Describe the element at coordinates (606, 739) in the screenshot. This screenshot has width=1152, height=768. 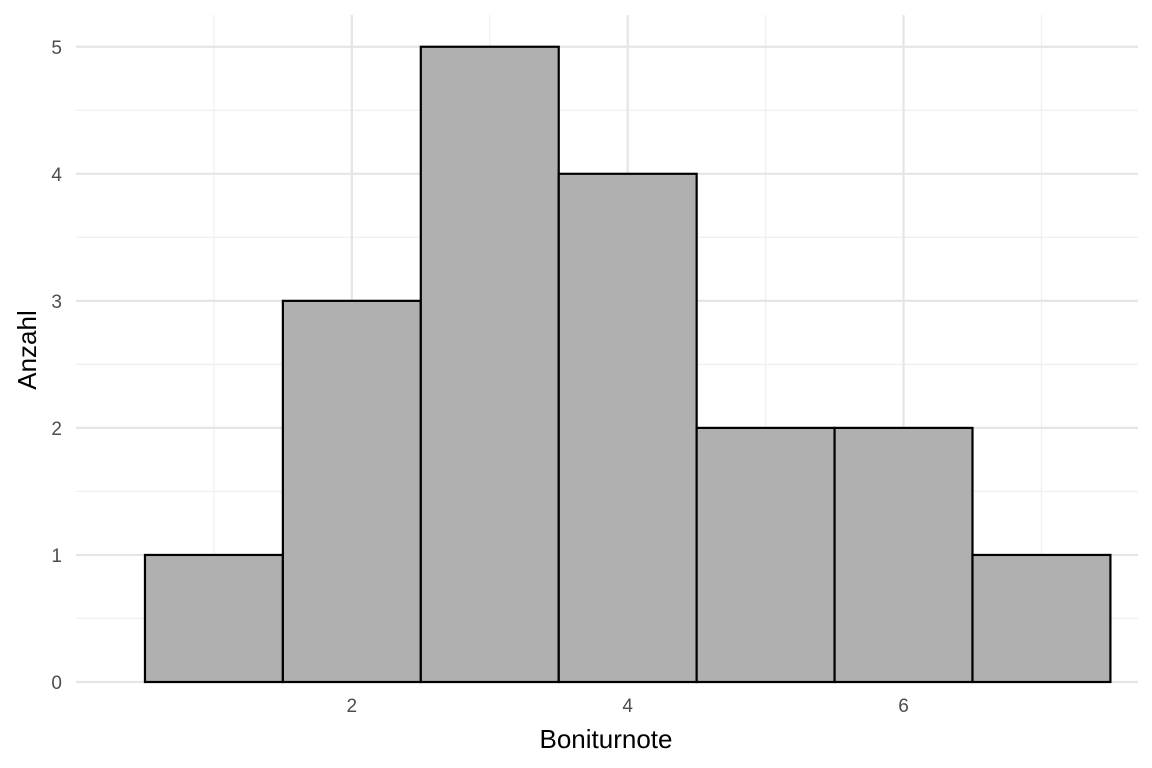
I see `x-axis-title: Boniturnote` at that location.